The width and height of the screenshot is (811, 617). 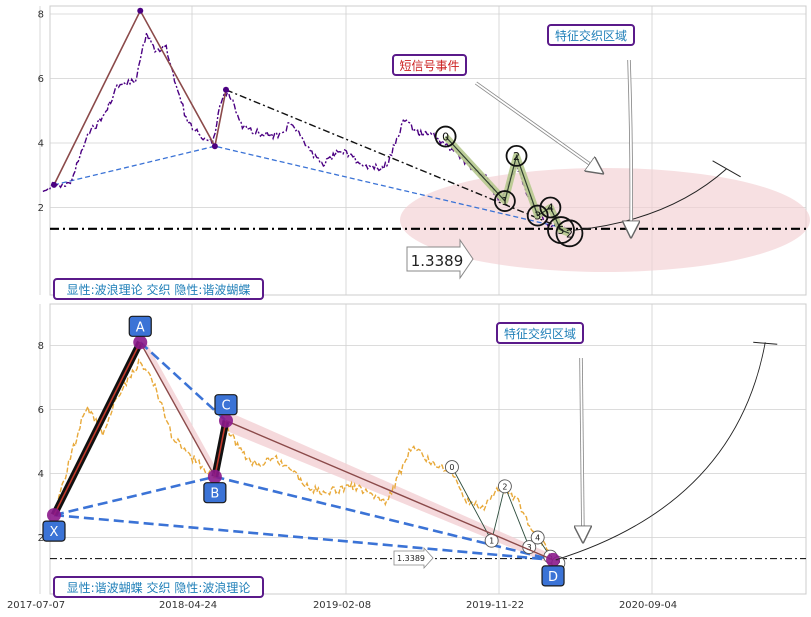 I want to click on top-wave-label-0: 0, so click(x=445, y=137).